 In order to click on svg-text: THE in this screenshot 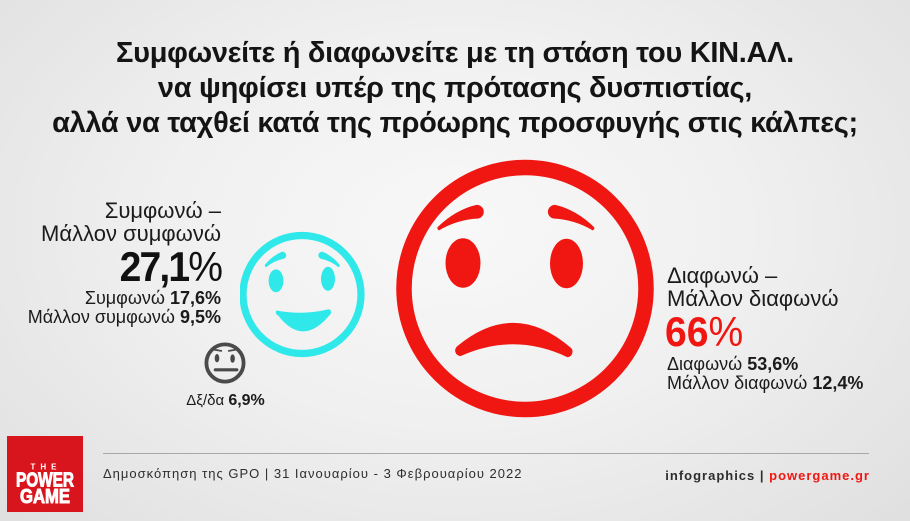, I will do `click(46, 467)`.